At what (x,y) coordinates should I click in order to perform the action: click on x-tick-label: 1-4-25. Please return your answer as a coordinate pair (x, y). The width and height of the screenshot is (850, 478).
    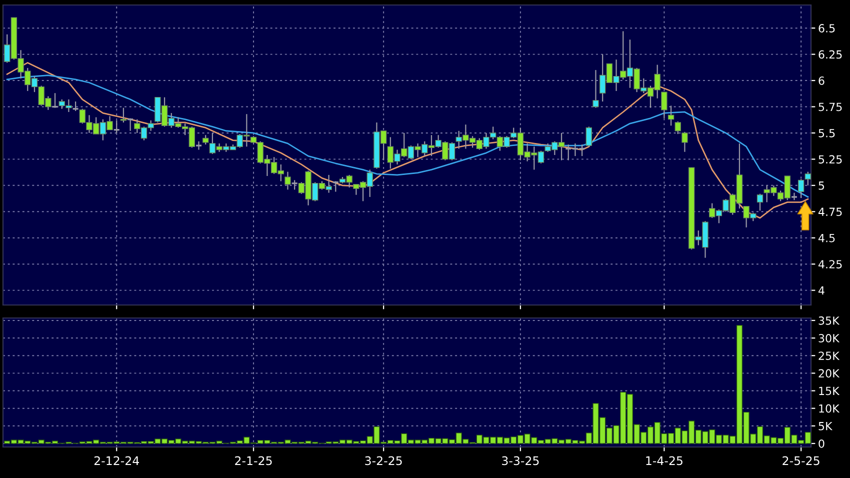
    Looking at the image, I should click on (664, 461).